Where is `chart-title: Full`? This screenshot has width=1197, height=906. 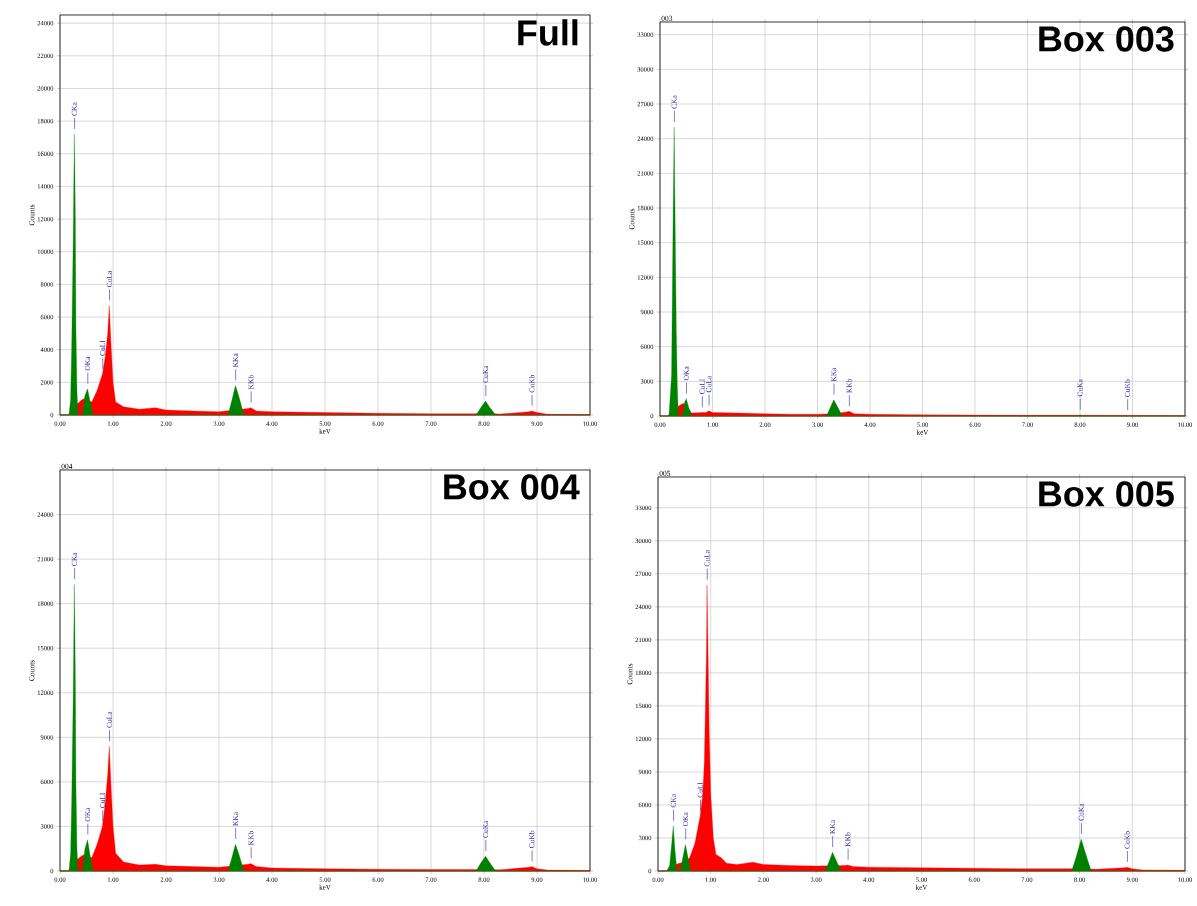 chart-title: Full is located at coordinates (548, 32).